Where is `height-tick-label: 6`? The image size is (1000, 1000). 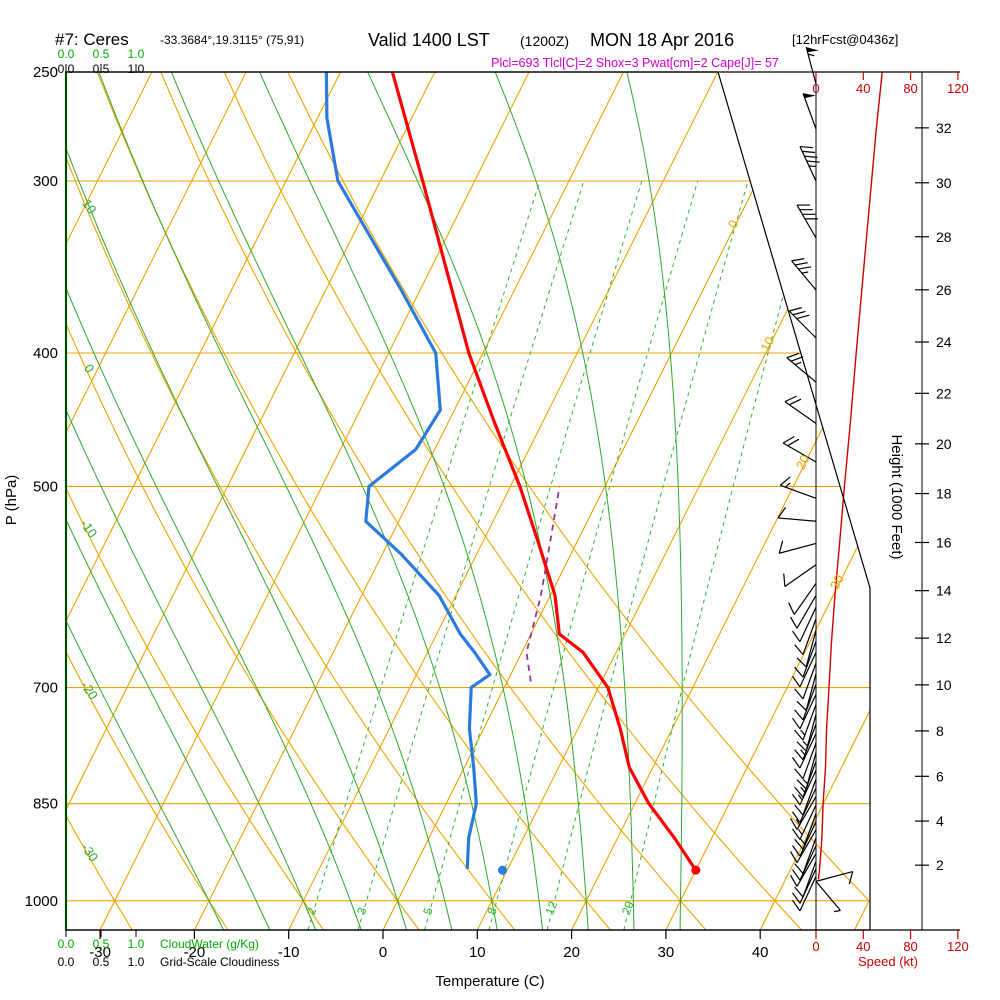
height-tick-label: 6 is located at coordinates (940, 776).